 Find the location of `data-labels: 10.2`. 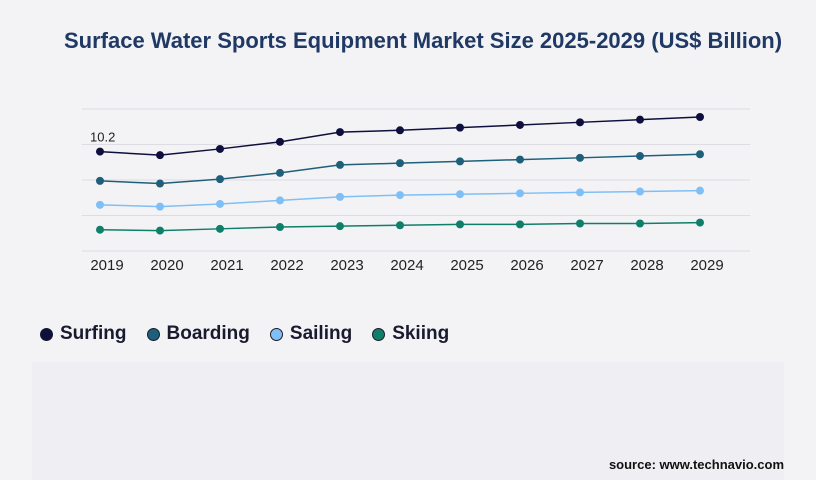

data-labels: 10.2 is located at coordinates (102, 137).